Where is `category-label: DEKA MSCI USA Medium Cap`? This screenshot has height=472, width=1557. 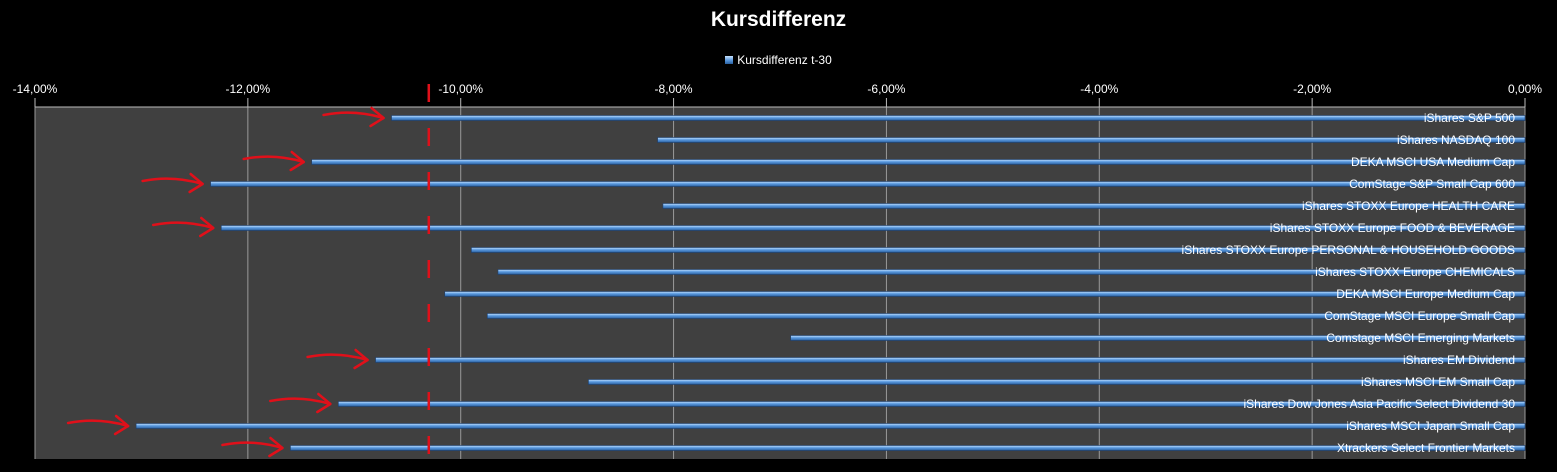 category-label: DEKA MSCI USA Medium Cap is located at coordinates (1433, 162).